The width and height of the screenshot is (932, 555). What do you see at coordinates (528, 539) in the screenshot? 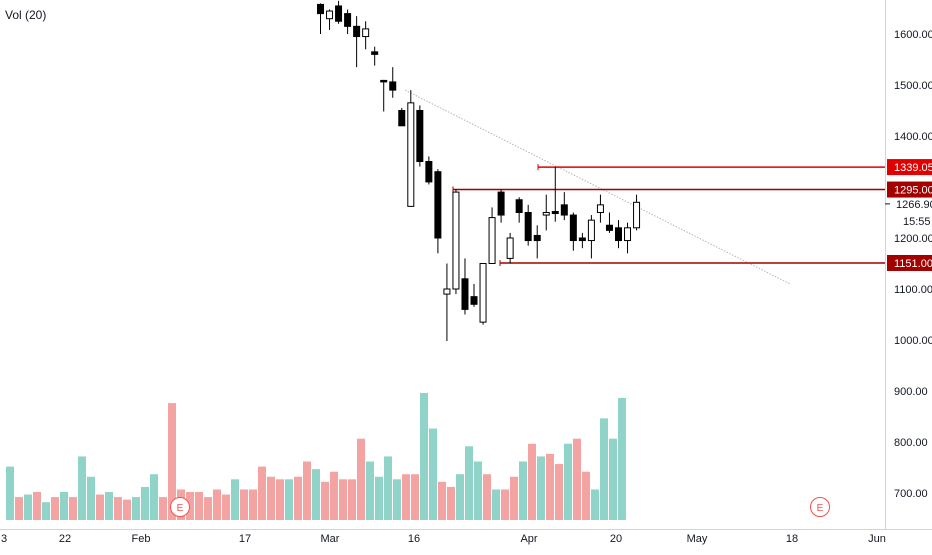
I see `time-tick-label: Apr` at bounding box center [528, 539].